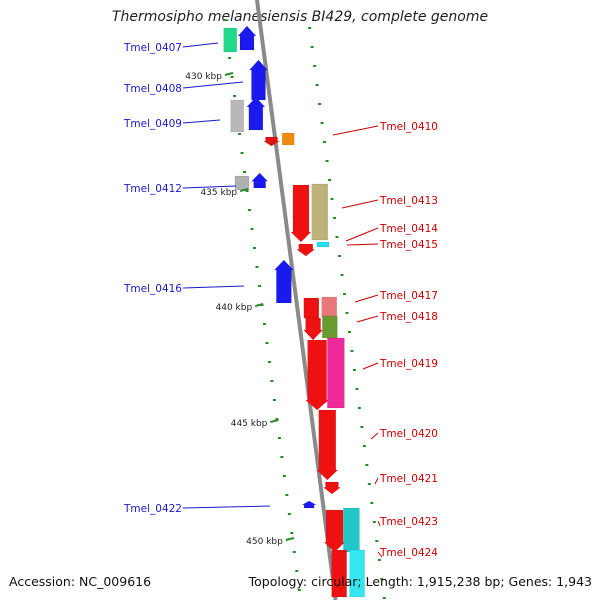 This screenshot has height=600, width=600. What do you see at coordinates (408, 317) in the screenshot?
I see `gene-label: Tmel_0418` at bounding box center [408, 317].